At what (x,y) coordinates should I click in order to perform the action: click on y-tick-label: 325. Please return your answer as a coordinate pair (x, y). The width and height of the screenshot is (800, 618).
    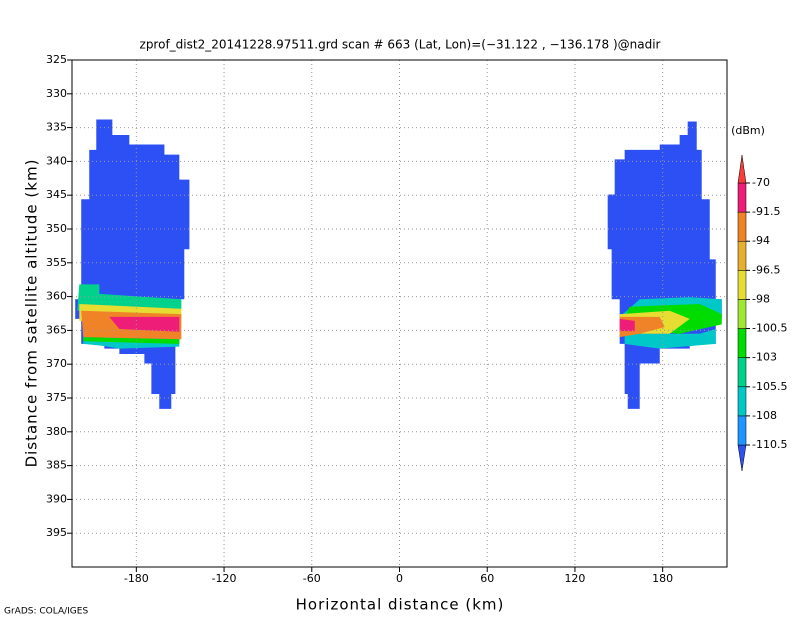
    Looking at the image, I should click on (56, 59).